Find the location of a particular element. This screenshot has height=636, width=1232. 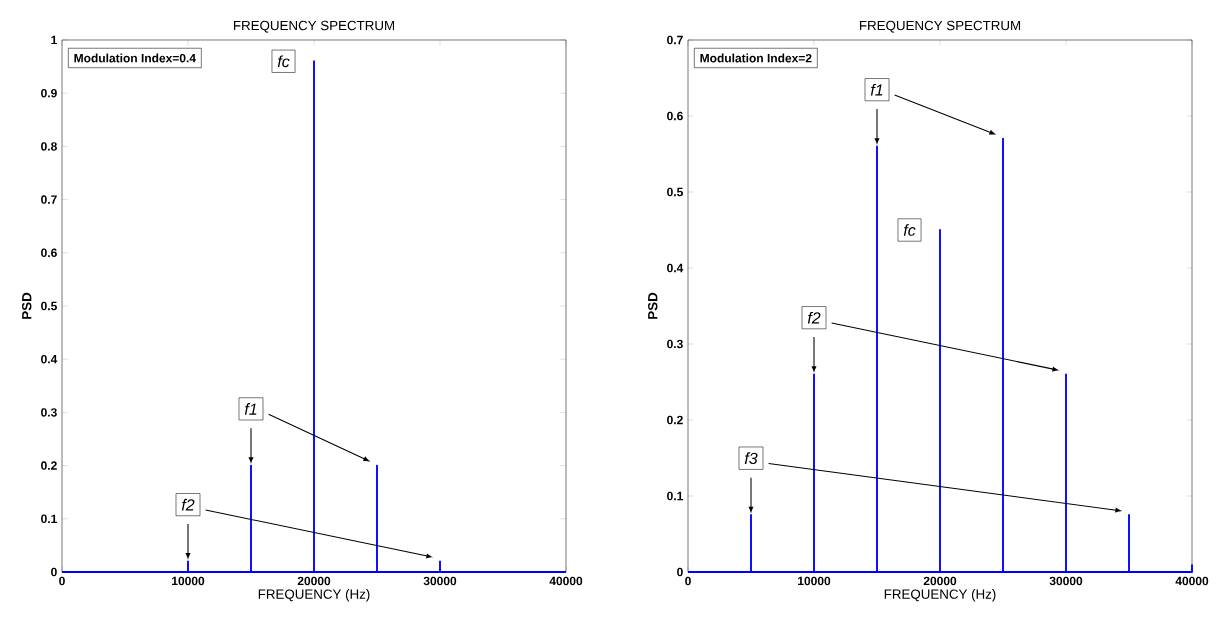

annotation: Modulation Index=0.4 is located at coordinates (135, 58).